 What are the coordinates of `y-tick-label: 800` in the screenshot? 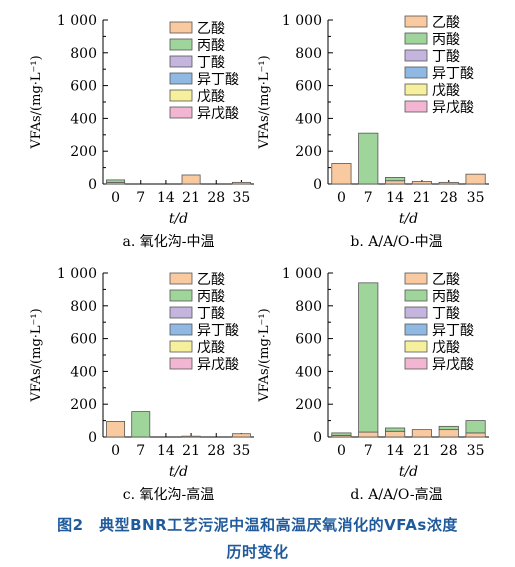 It's located at (308, 54).